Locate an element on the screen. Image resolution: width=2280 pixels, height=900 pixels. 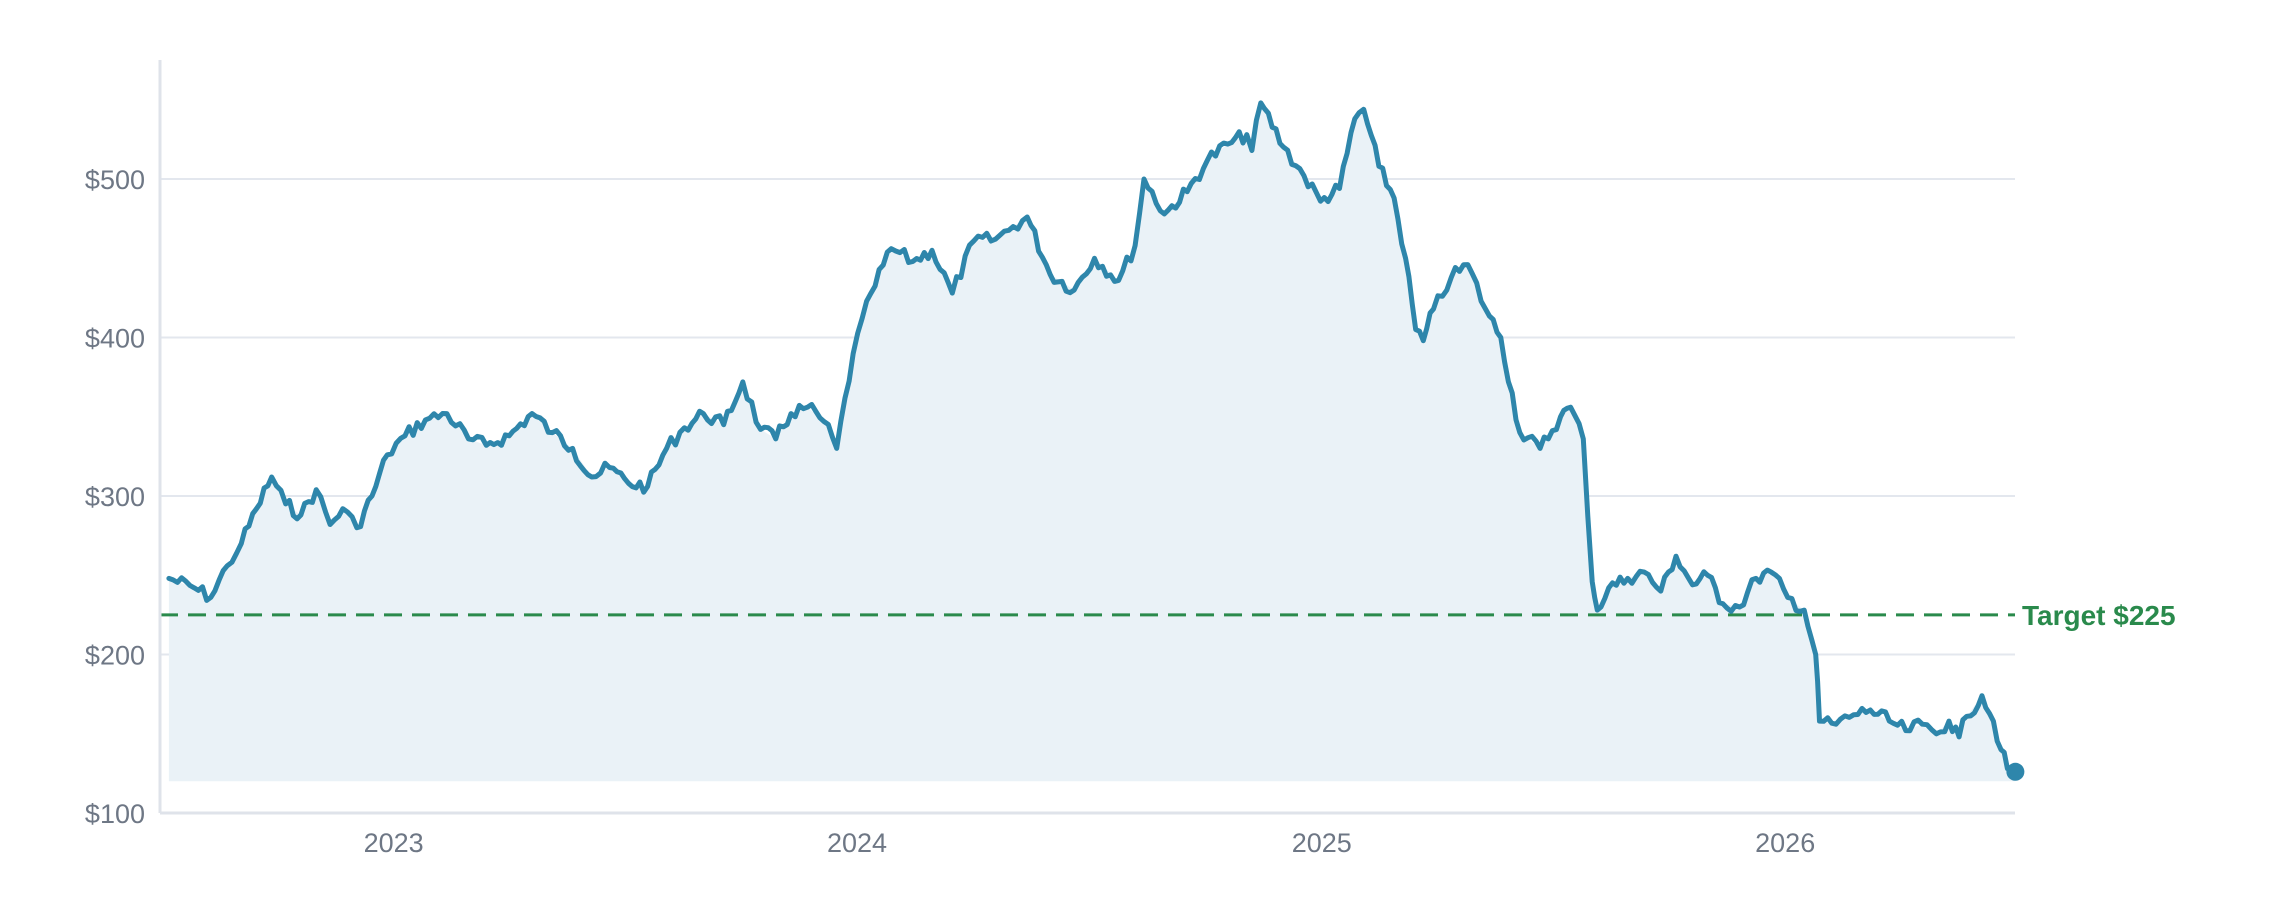
target-label-name: Target is located at coordinates (2067, 615).